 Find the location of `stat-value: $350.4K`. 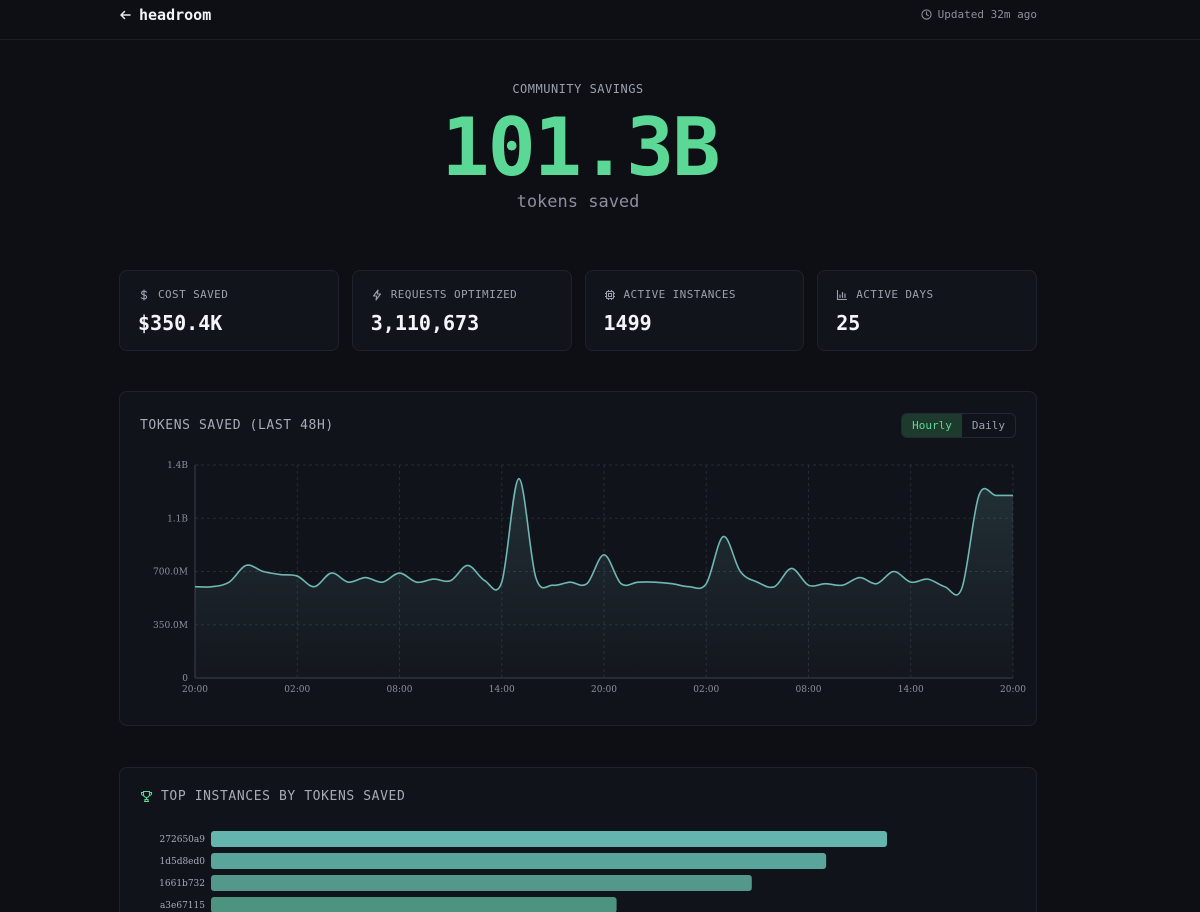

stat-value: $350.4K is located at coordinates (180, 323).